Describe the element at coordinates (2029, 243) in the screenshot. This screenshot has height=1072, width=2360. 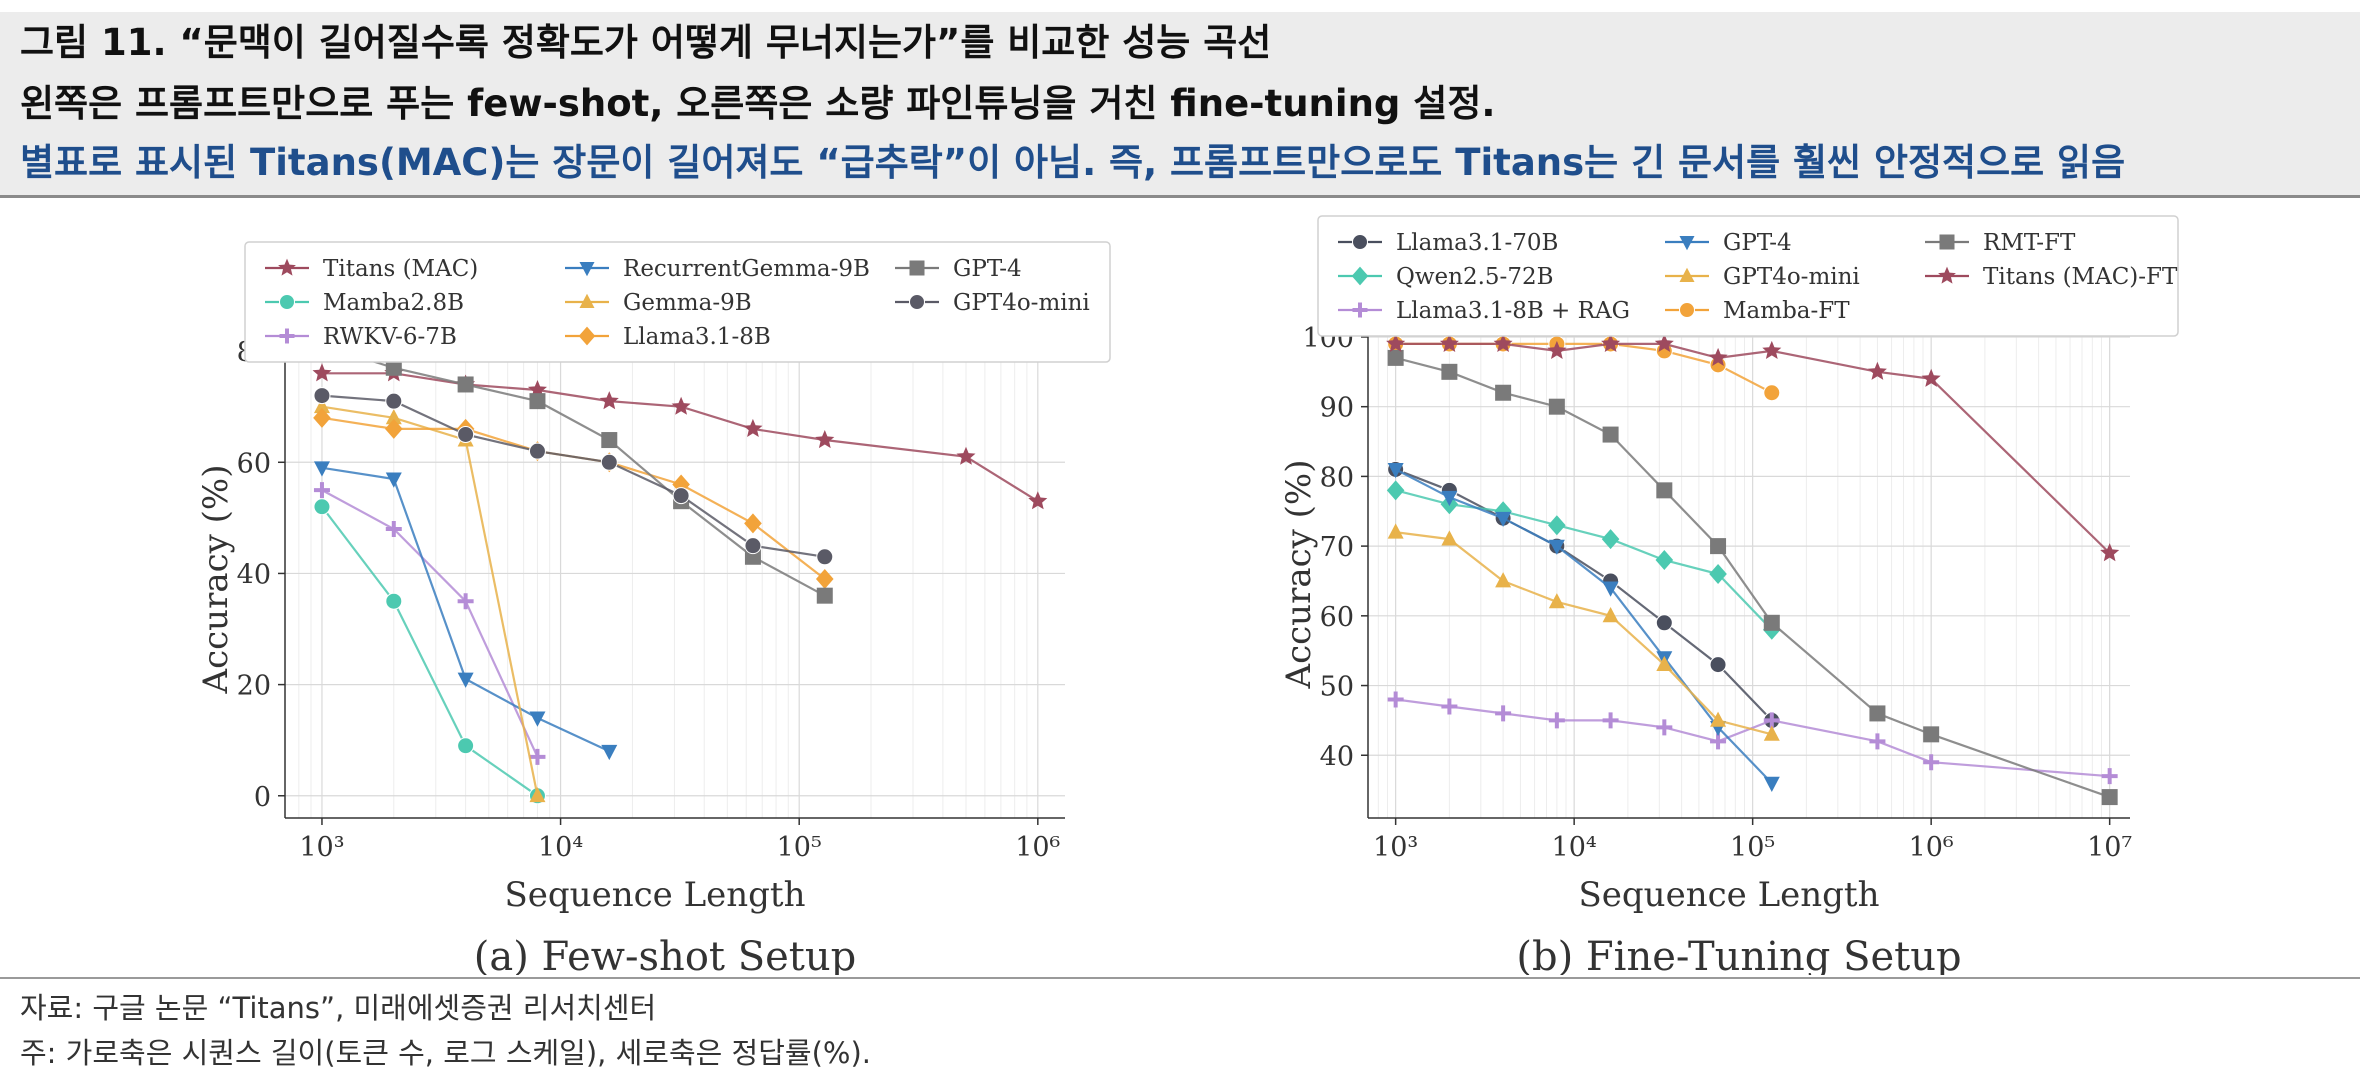
I see `legend-label: RMT-FT` at that location.